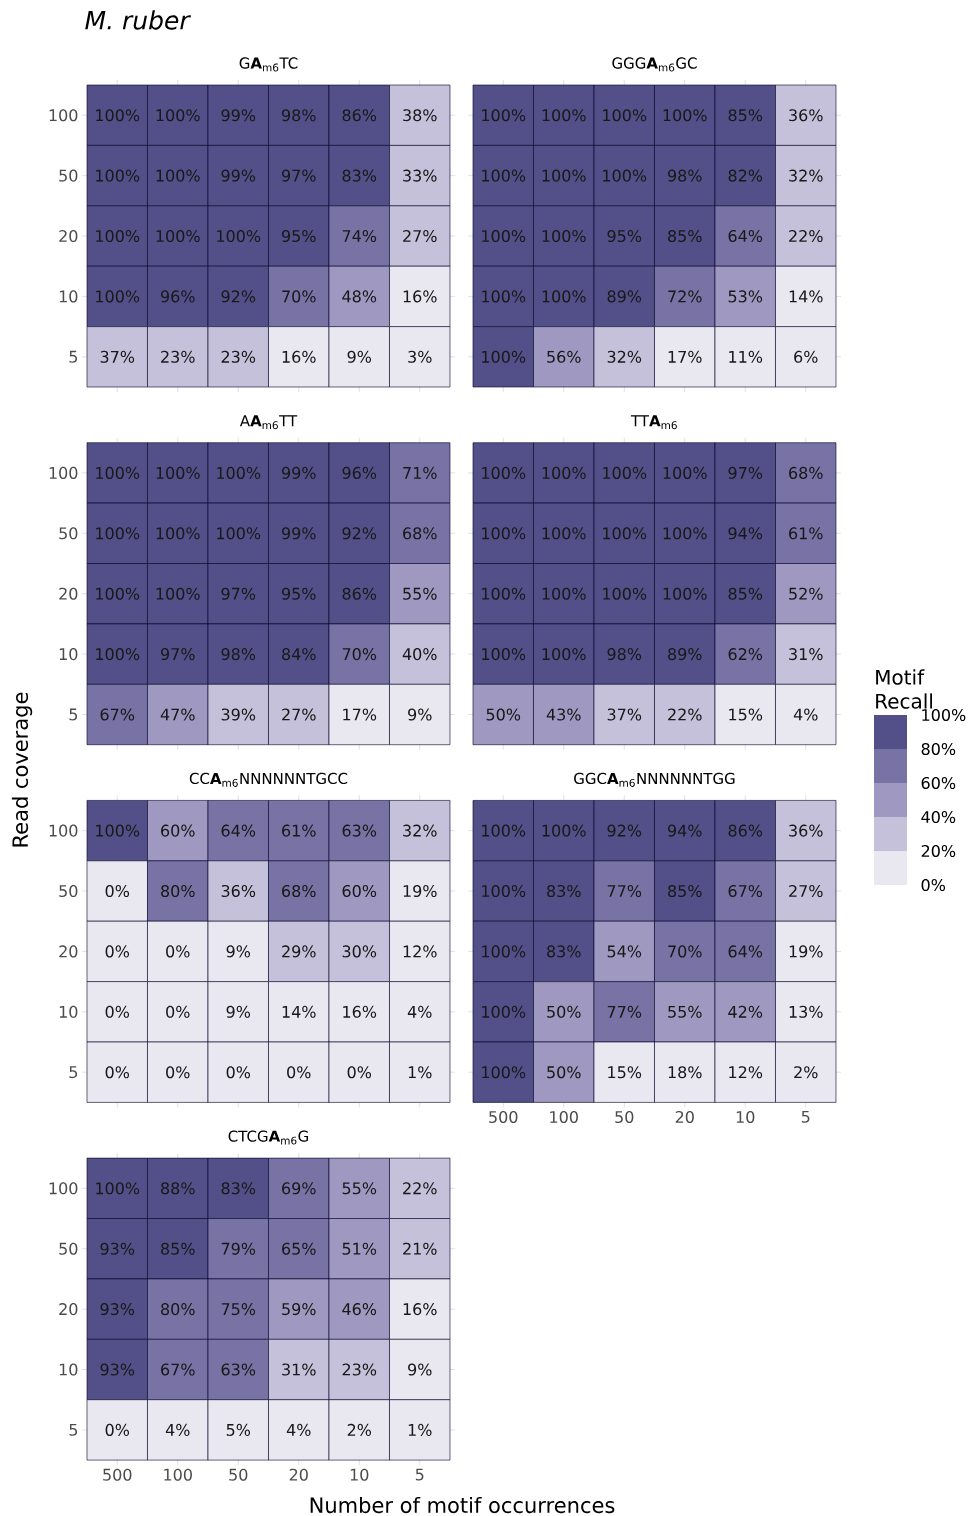 This screenshot has height=1516, width=968. Describe the element at coordinates (177, 714) in the screenshot. I see `data-label: 47%` at that location.